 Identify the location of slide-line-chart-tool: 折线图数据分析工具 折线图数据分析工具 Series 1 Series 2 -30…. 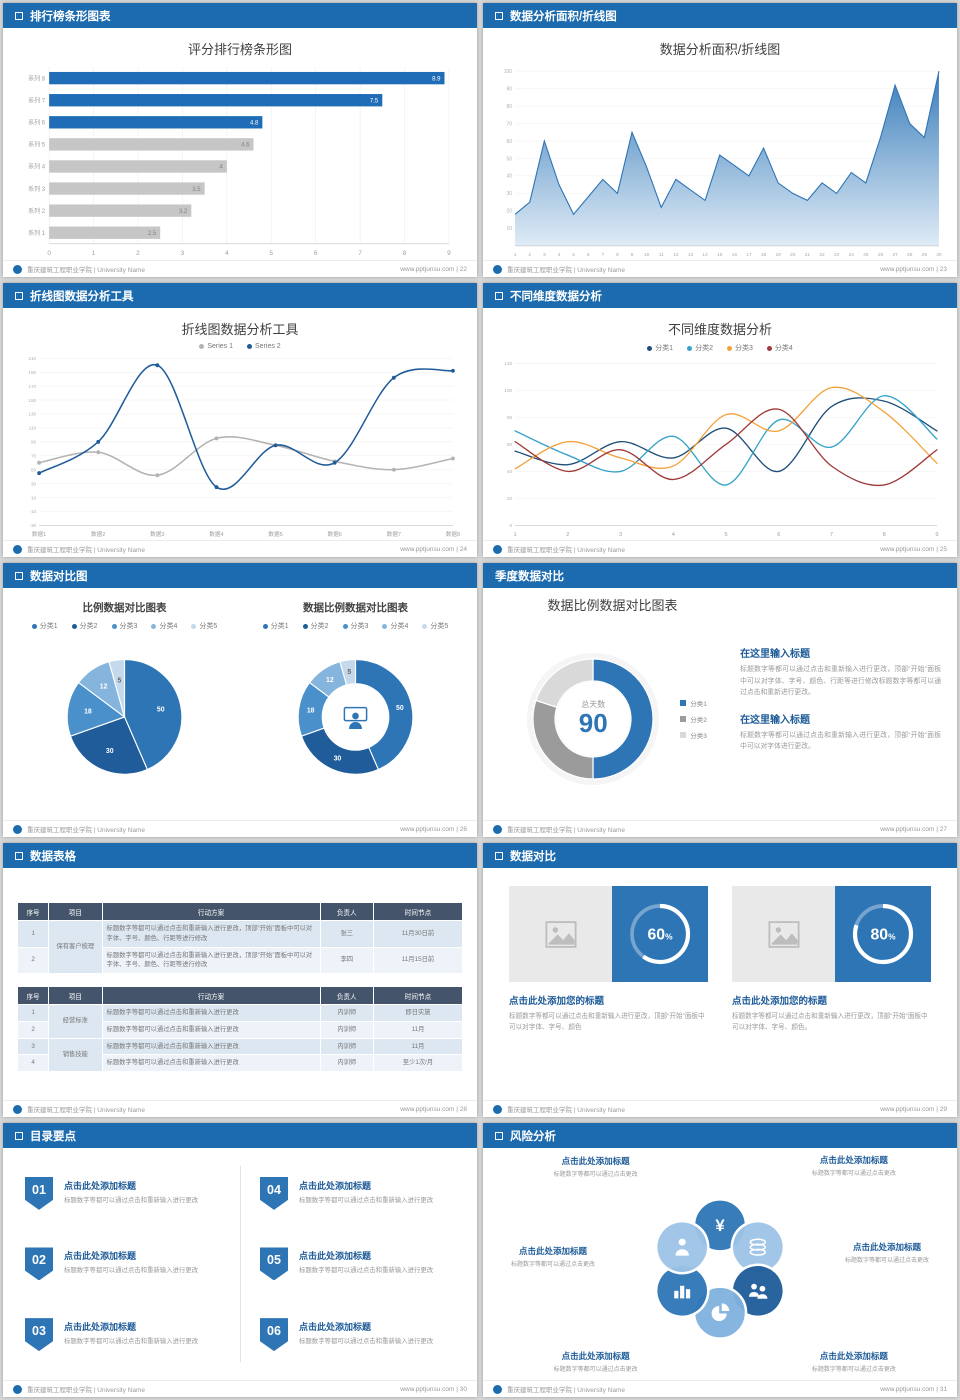
(240, 420).